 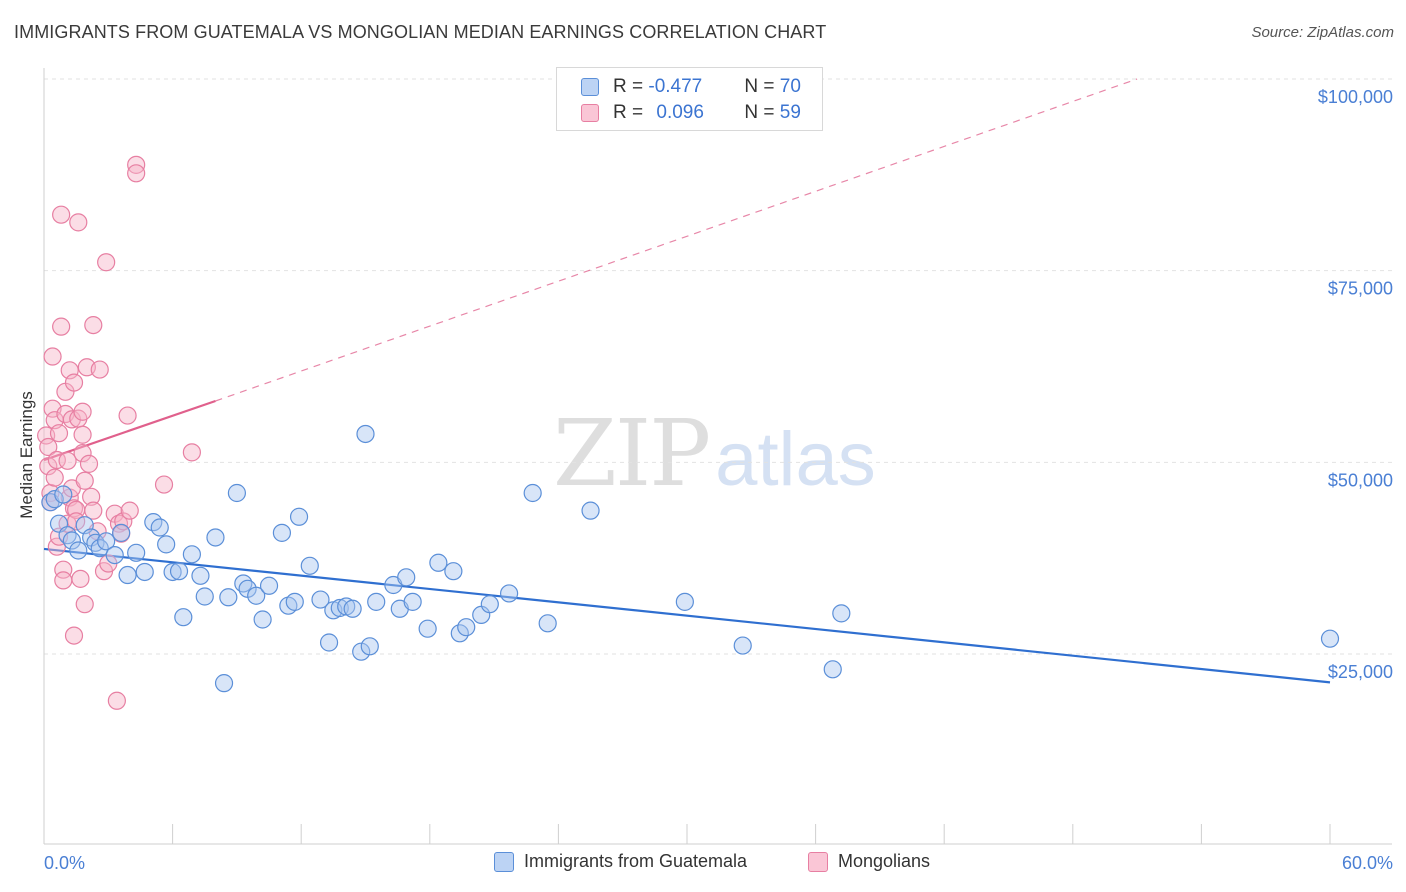 I want to click on correlation-legend: R = -0.477 N = 70 R = 0.096 N = 59, so click(x=689, y=99).